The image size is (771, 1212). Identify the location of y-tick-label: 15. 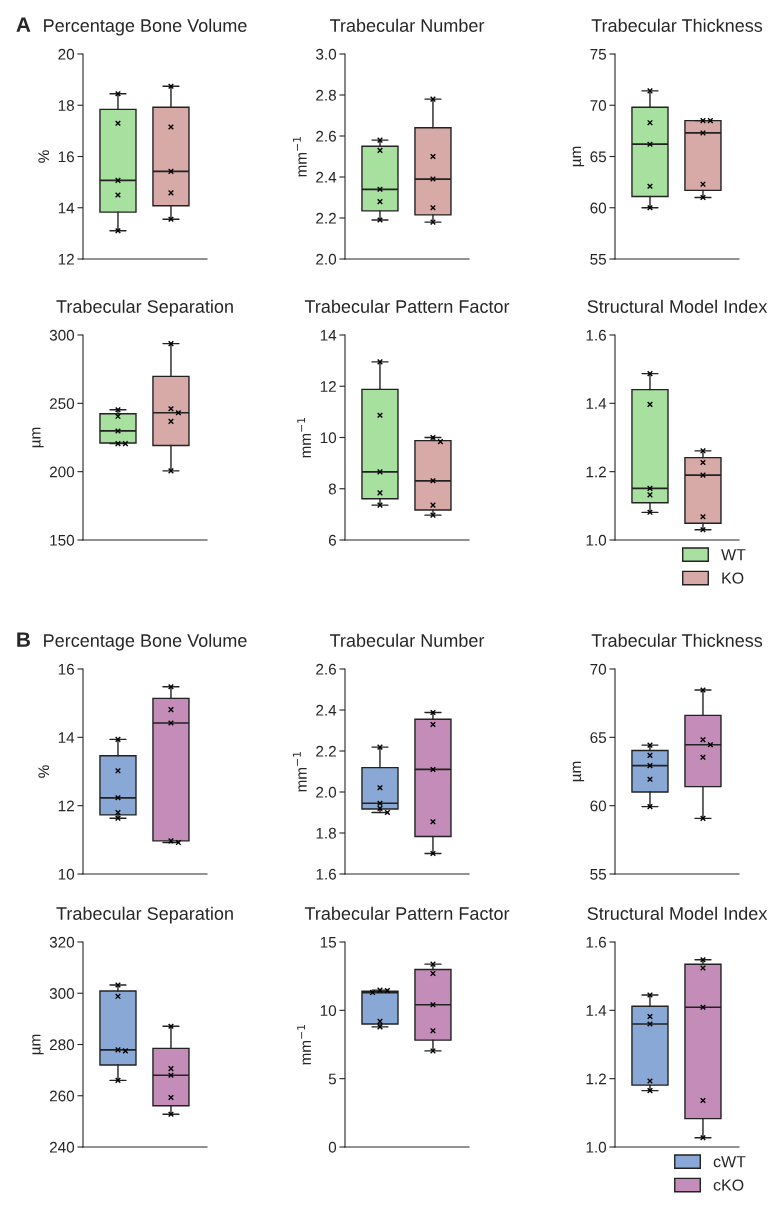
(328, 942).